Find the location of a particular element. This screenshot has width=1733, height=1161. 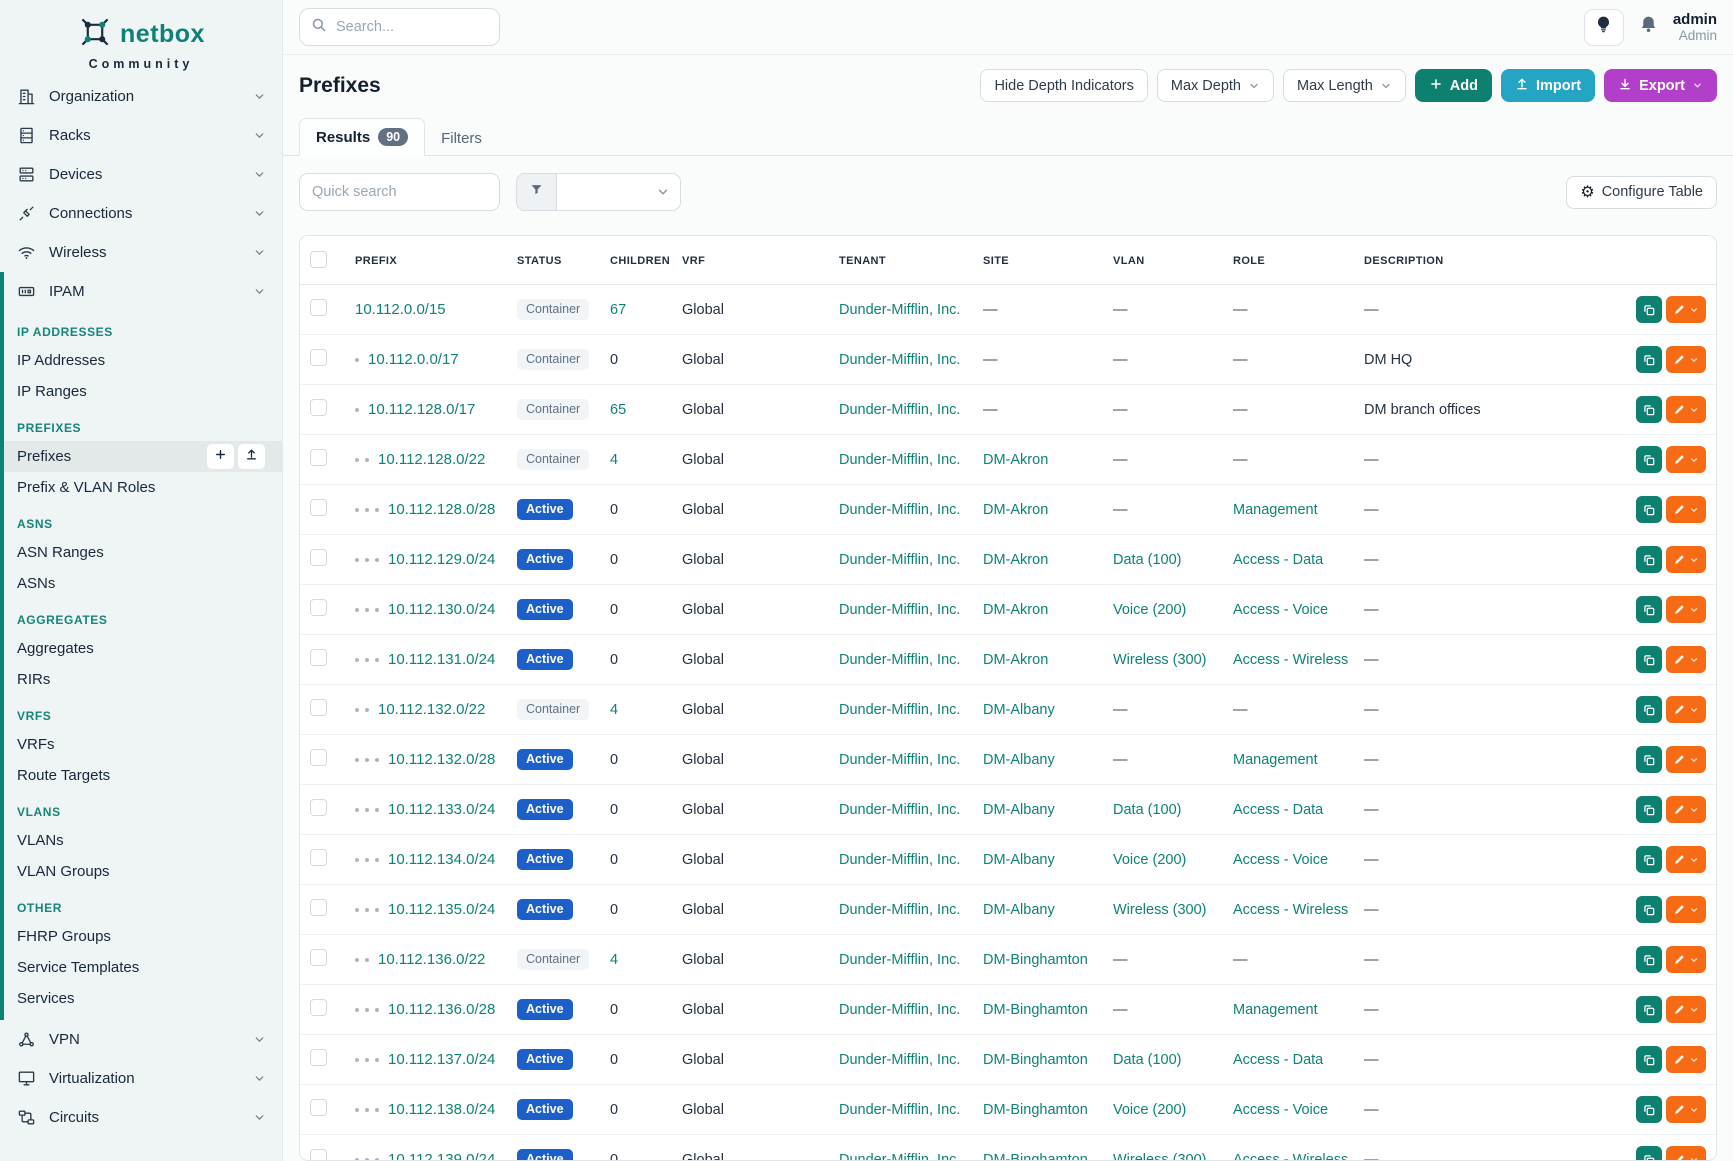

sidebar-item-asns: ASNs is located at coordinates (143, 583).